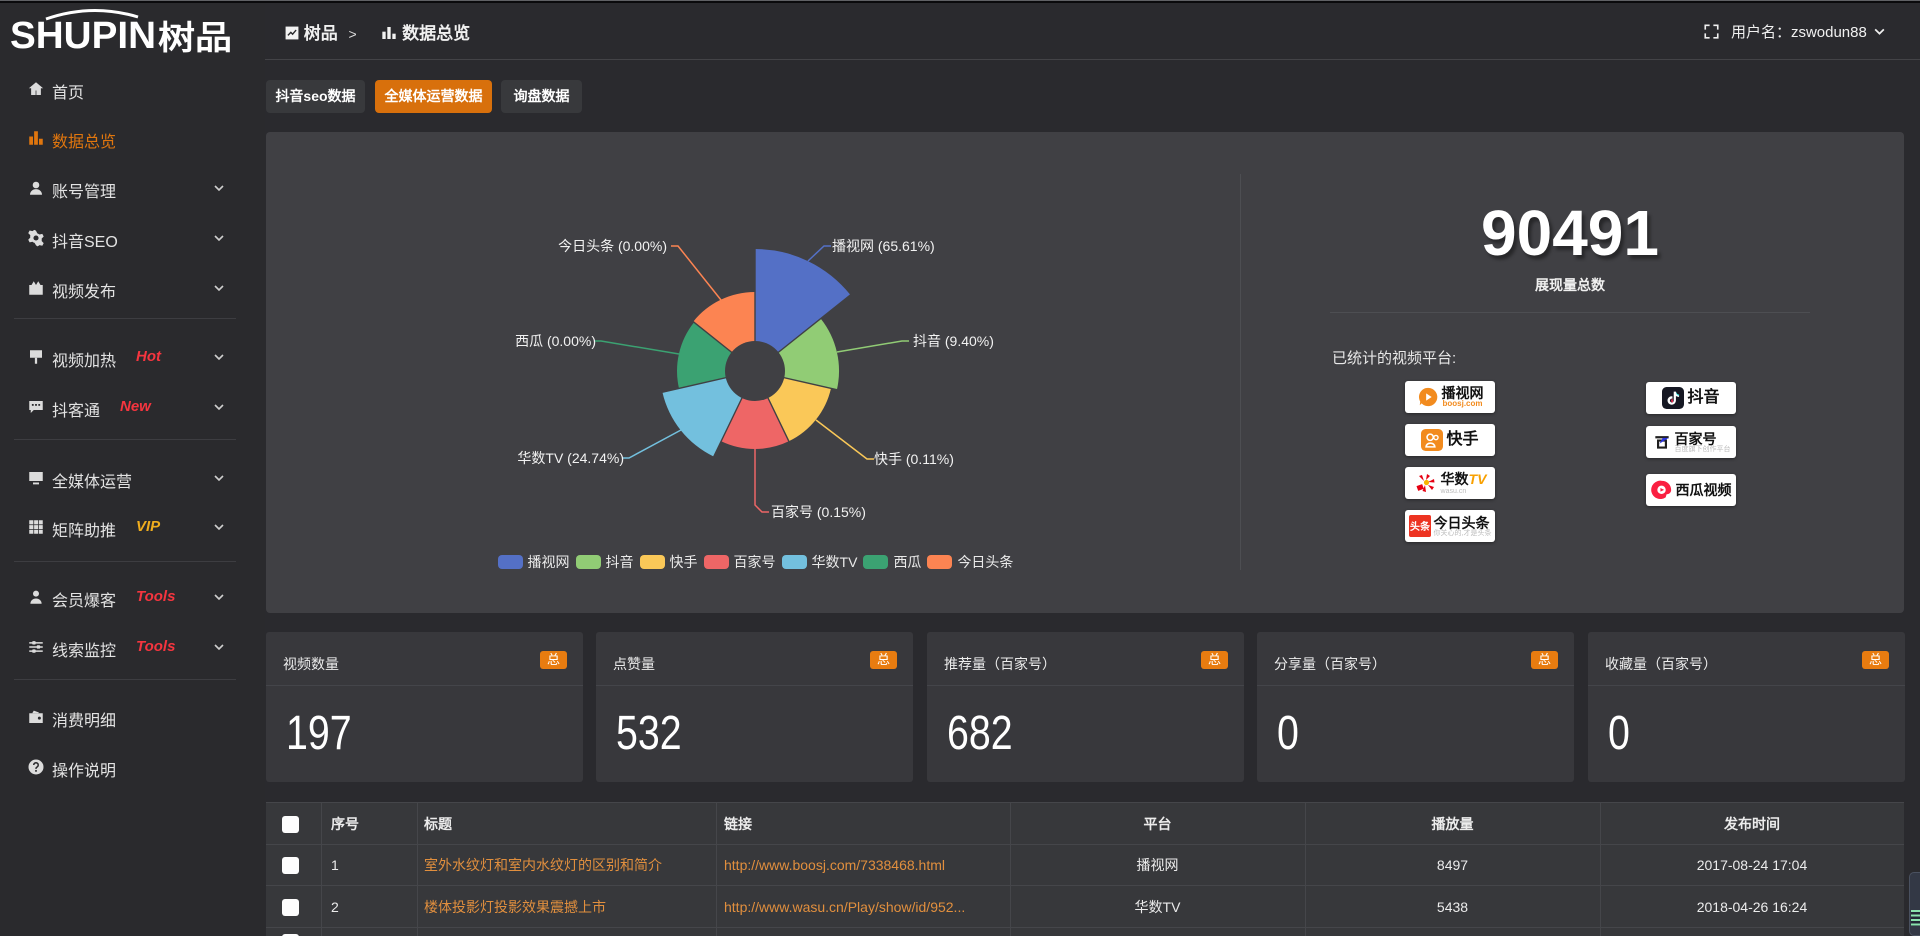 The width and height of the screenshot is (1920, 936). Describe the element at coordinates (914, 459) in the screenshot. I see `svg-text: 快手 (0.11%)` at that location.